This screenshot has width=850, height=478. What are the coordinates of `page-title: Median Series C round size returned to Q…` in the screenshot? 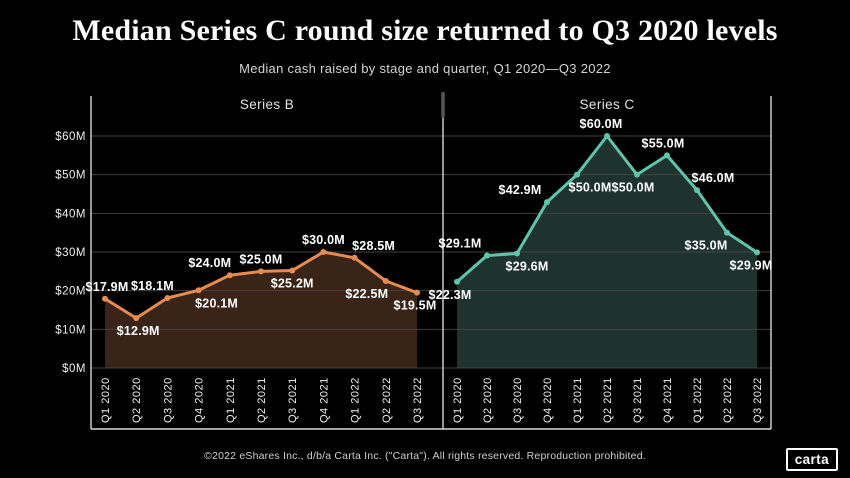 It's located at (425, 30).